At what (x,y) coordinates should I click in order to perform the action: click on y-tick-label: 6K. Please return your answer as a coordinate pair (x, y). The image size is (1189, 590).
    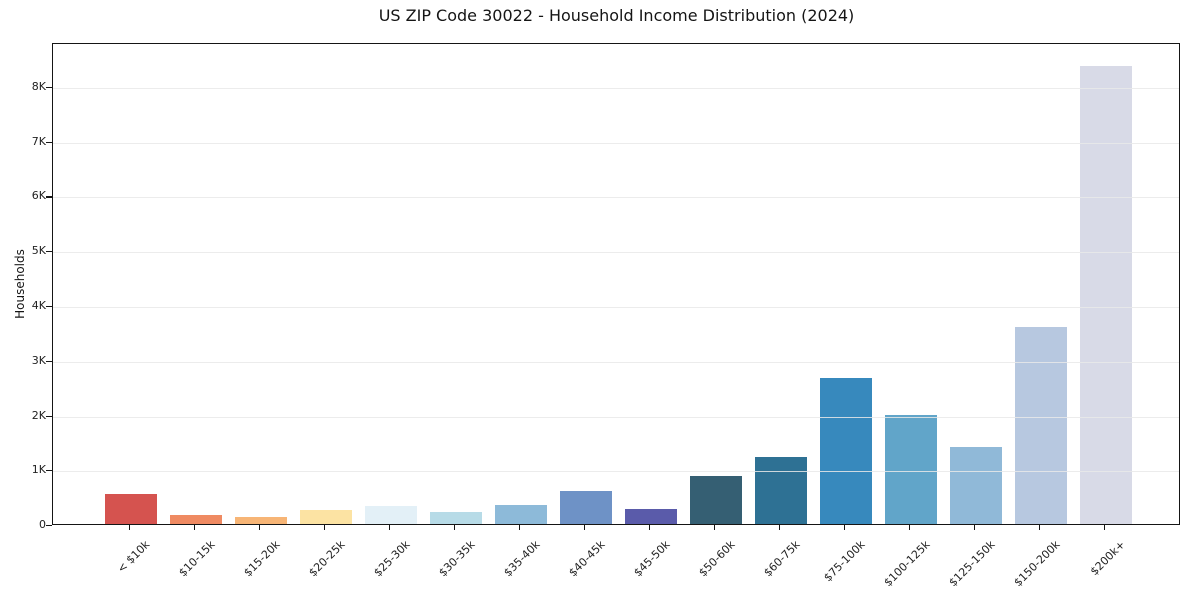
    Looking at the image, I should click on (38, 196).